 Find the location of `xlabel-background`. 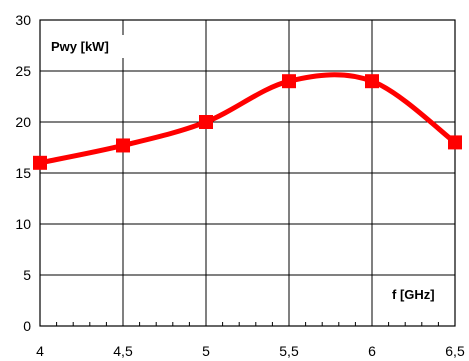

xlabel-background is located at coordinates (417, 294).